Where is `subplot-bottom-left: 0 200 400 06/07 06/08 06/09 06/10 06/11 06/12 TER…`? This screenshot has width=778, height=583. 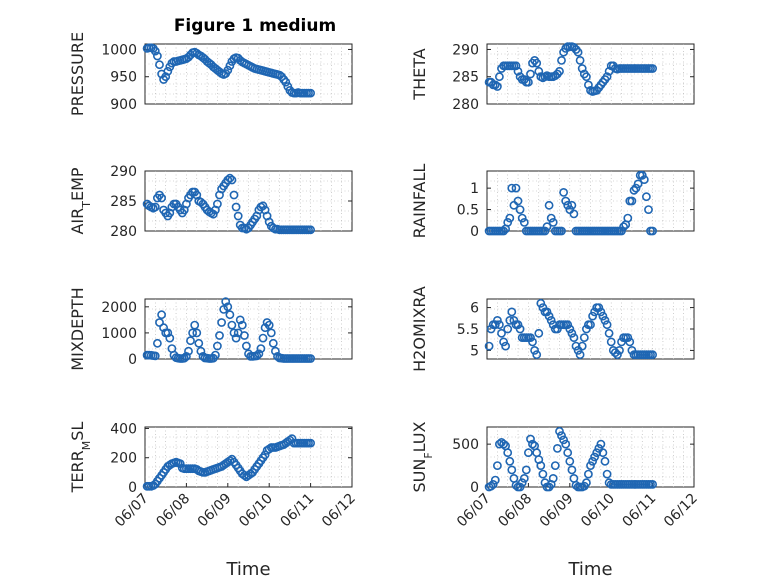 subplot-bottom-left: 0 200 400 06/07 06/08 06/09 06/10 06/11 06/12 TER… is located at coordinates (213, 500).